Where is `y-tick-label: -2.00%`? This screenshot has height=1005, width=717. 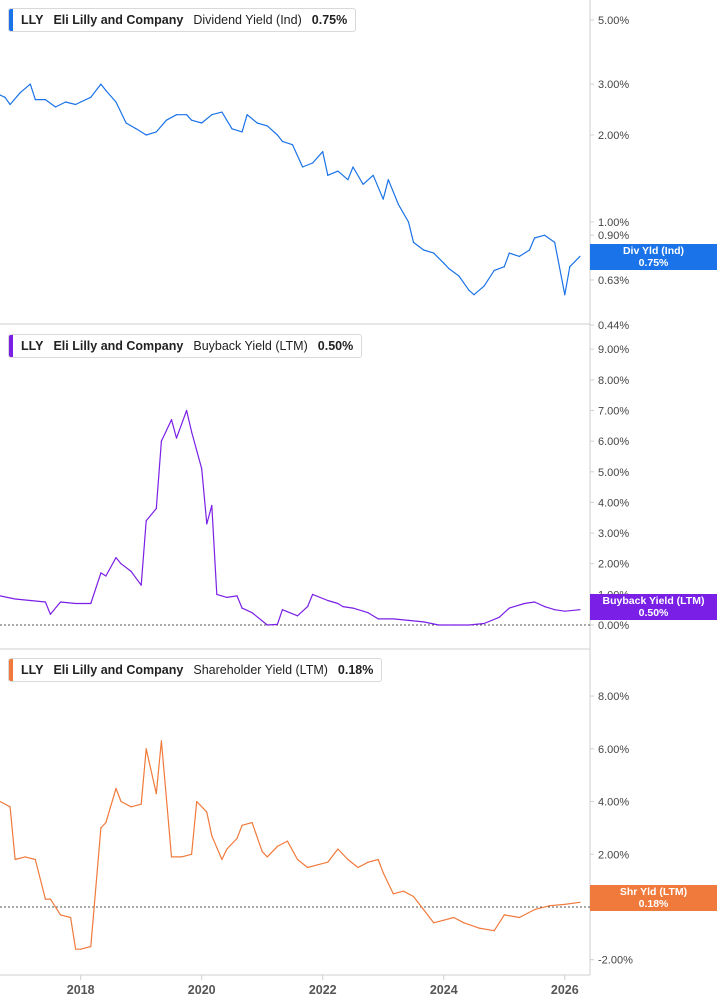 y-tick-label: -2.00% is located at coordinates (615, 961).